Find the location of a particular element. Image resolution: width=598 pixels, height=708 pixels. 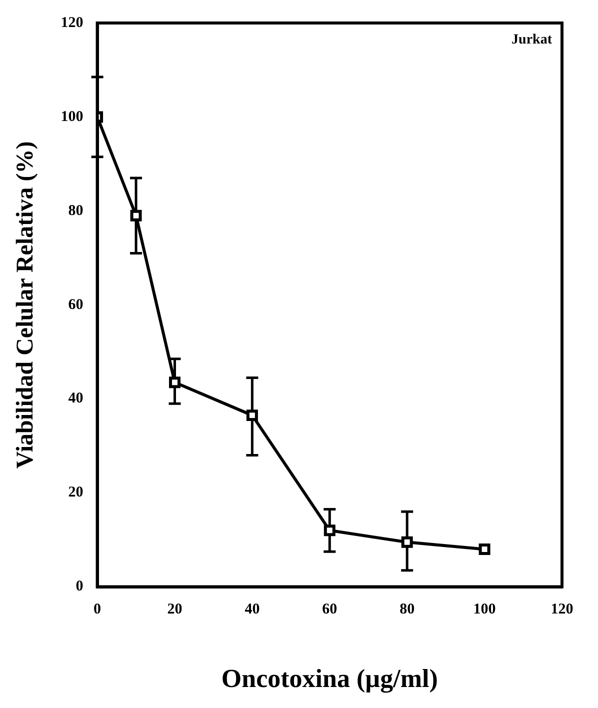

y-tick-label: 60 is located at coordinates (76, 304).